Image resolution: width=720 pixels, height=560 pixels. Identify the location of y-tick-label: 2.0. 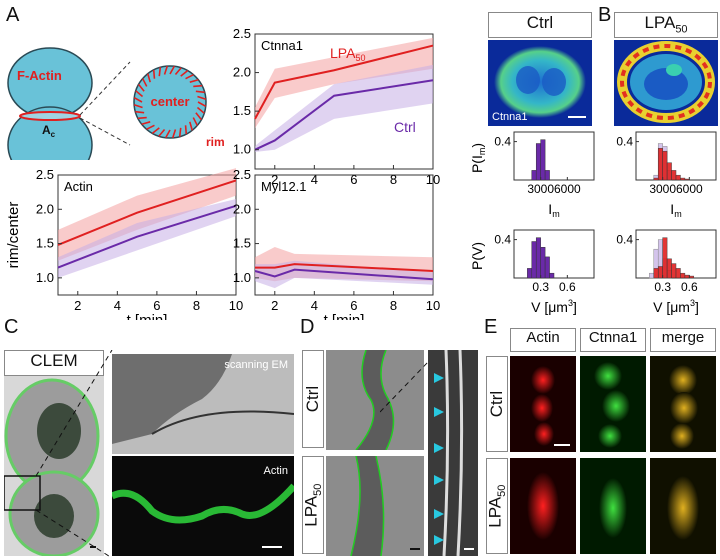
(242, 208).